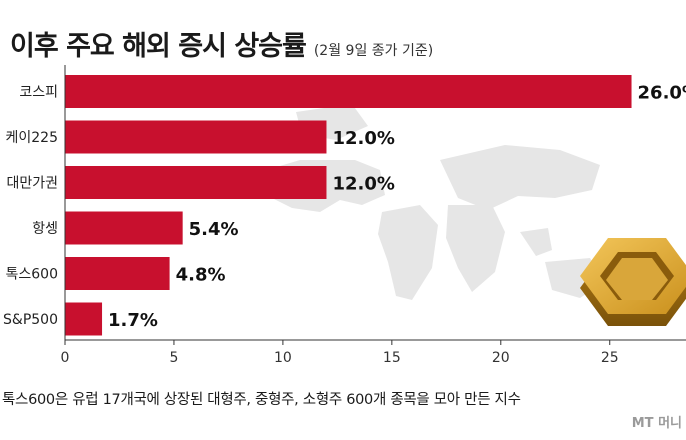 This screenshot has height=440, width=686. Describe the element at coordinates (32, 275) in the screenshot. I see `category-label: 톡스600` at that location.